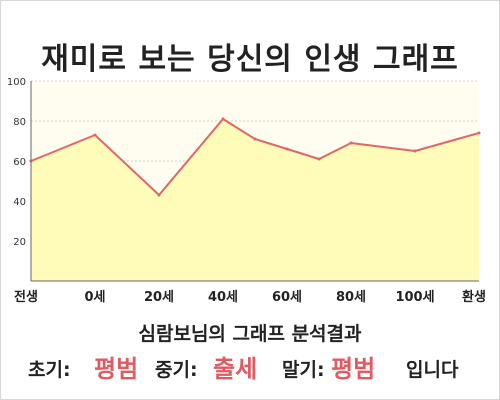 The height and width of the screenshot is (400, 500). Describe the element at coordinates (287, 297) in the screenshot. I see `x-tick-label: 60세` at that location.